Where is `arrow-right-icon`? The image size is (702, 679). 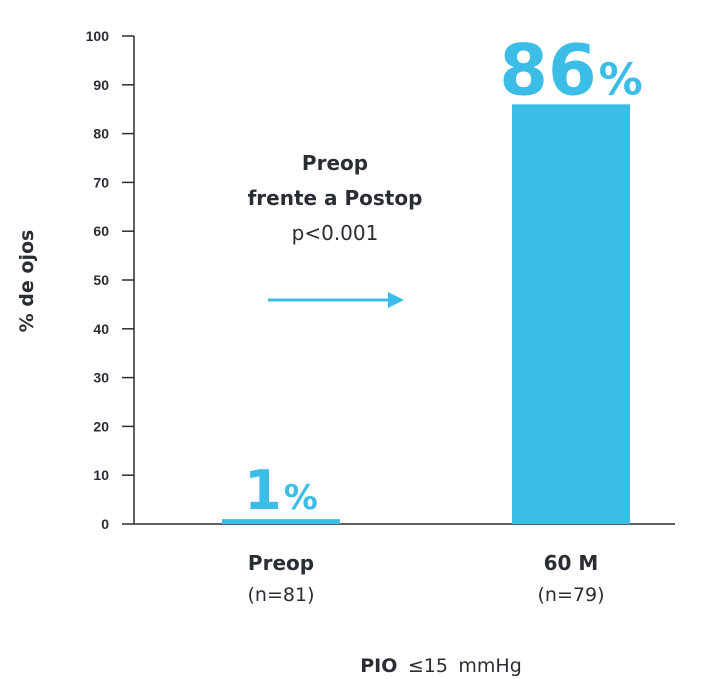 arrow-right-icon is located at coordinates (336, 300).